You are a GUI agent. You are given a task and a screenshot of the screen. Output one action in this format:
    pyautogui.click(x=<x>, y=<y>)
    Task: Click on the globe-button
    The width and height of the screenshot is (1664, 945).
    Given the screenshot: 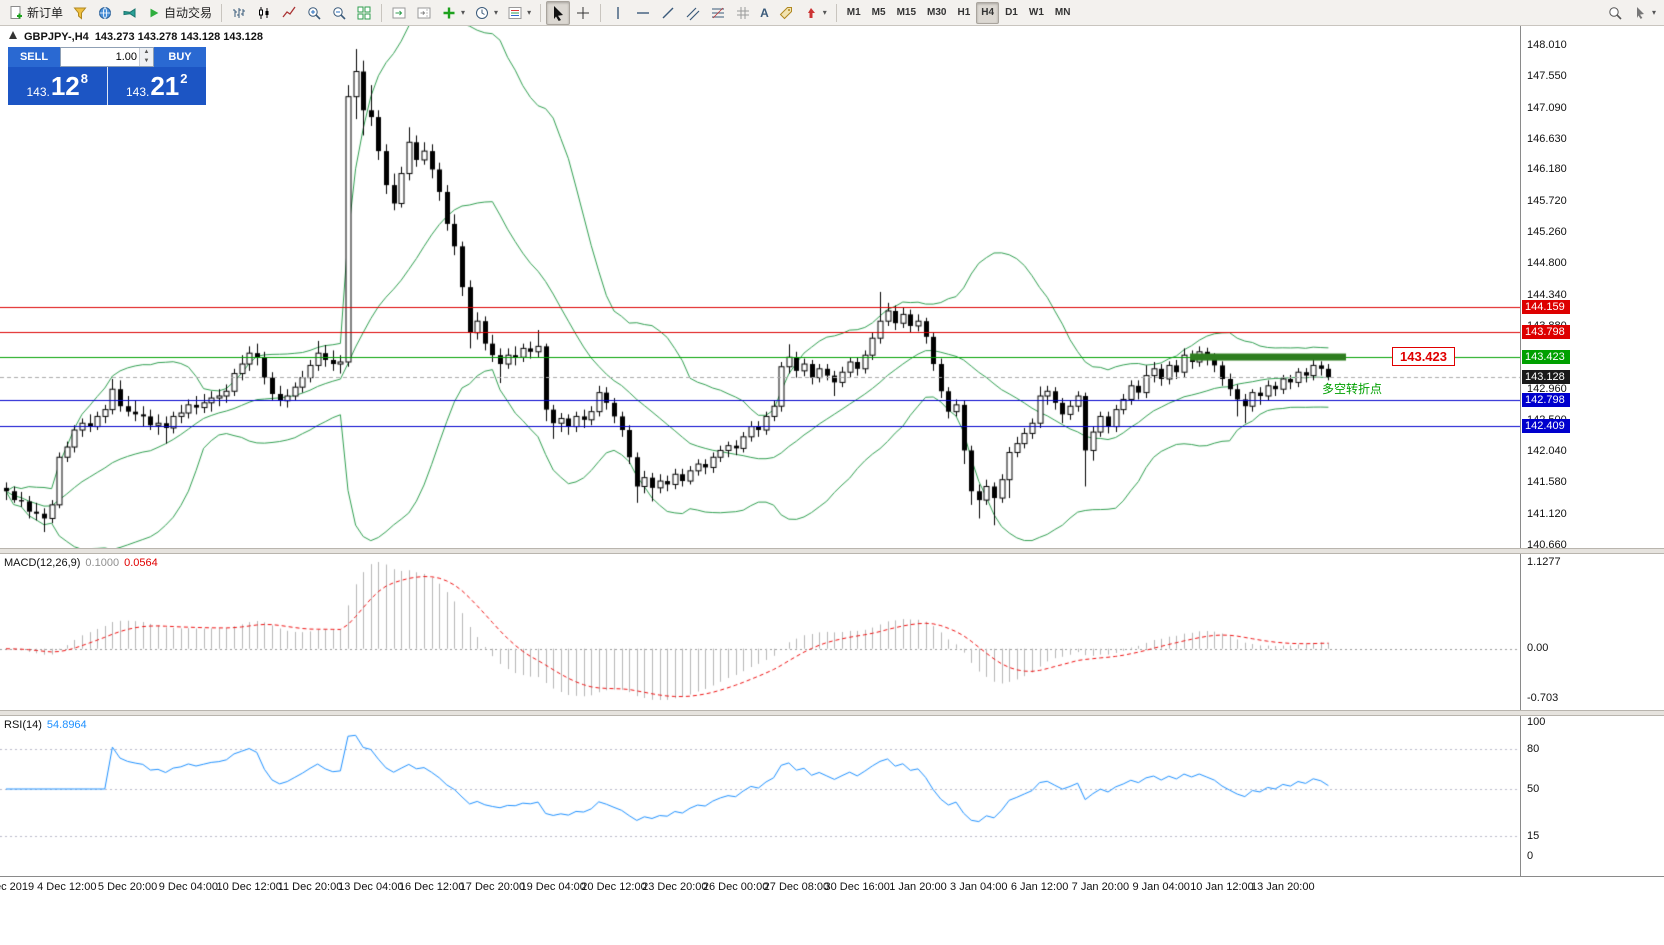 What is the action you would take?
    pyautogui.click(x=105, y=13)
    